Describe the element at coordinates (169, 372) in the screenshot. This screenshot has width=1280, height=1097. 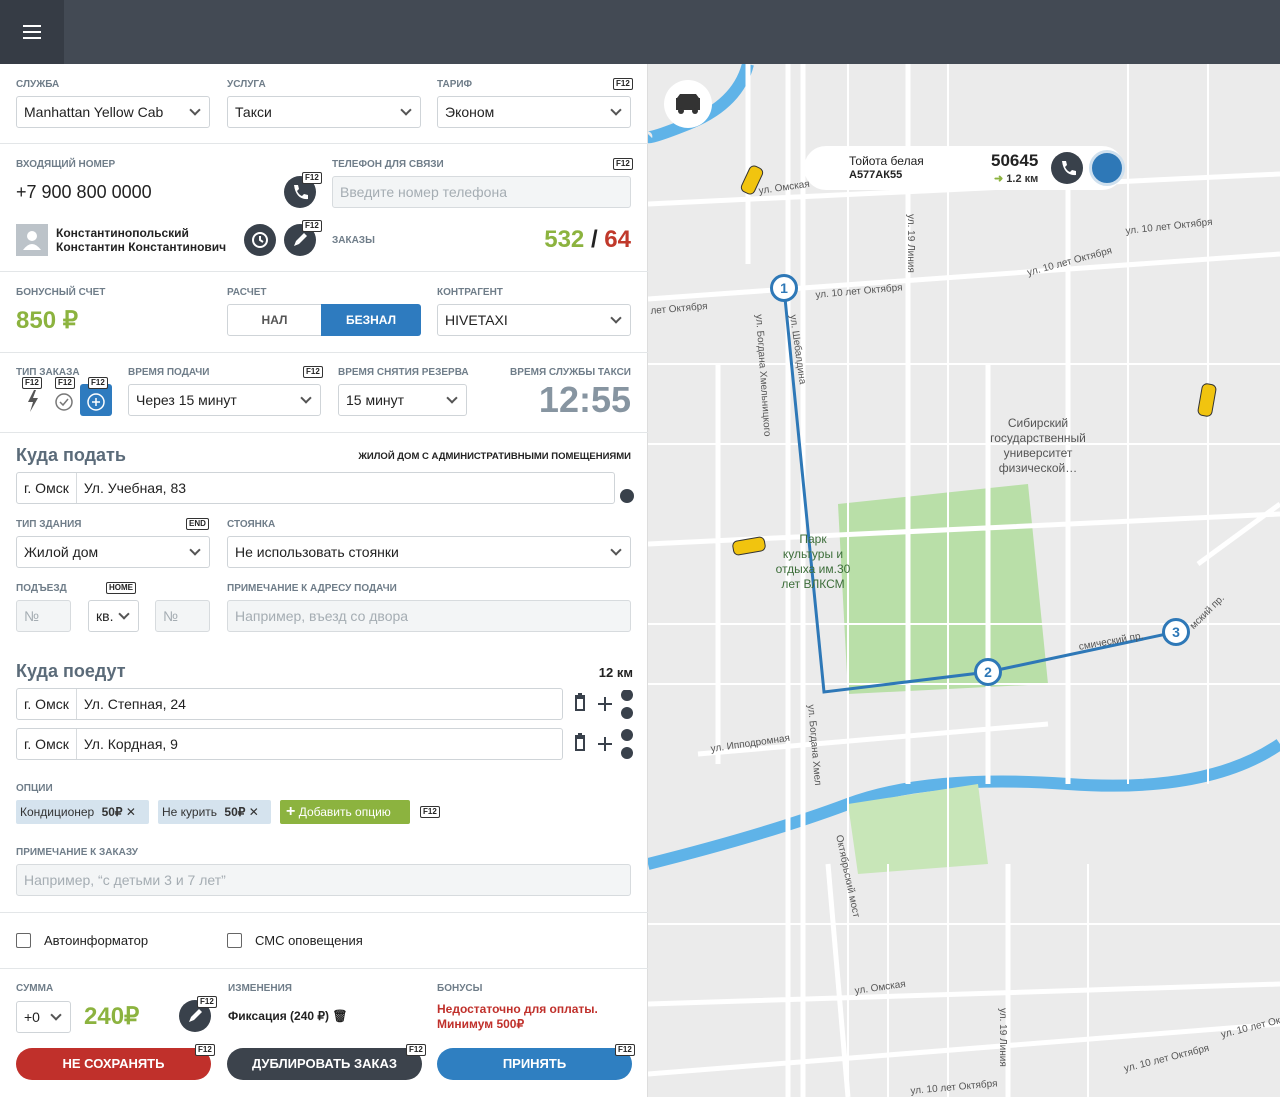
I see `field-label: ВРЕМЯ ПОДАЧИ` at that location.